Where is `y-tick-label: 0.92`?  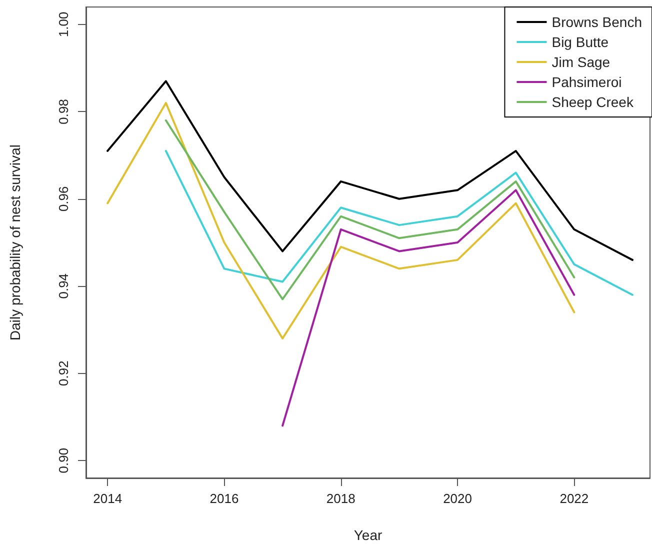
y-tick-label: 0.92 is located at coordinates (63, 373).